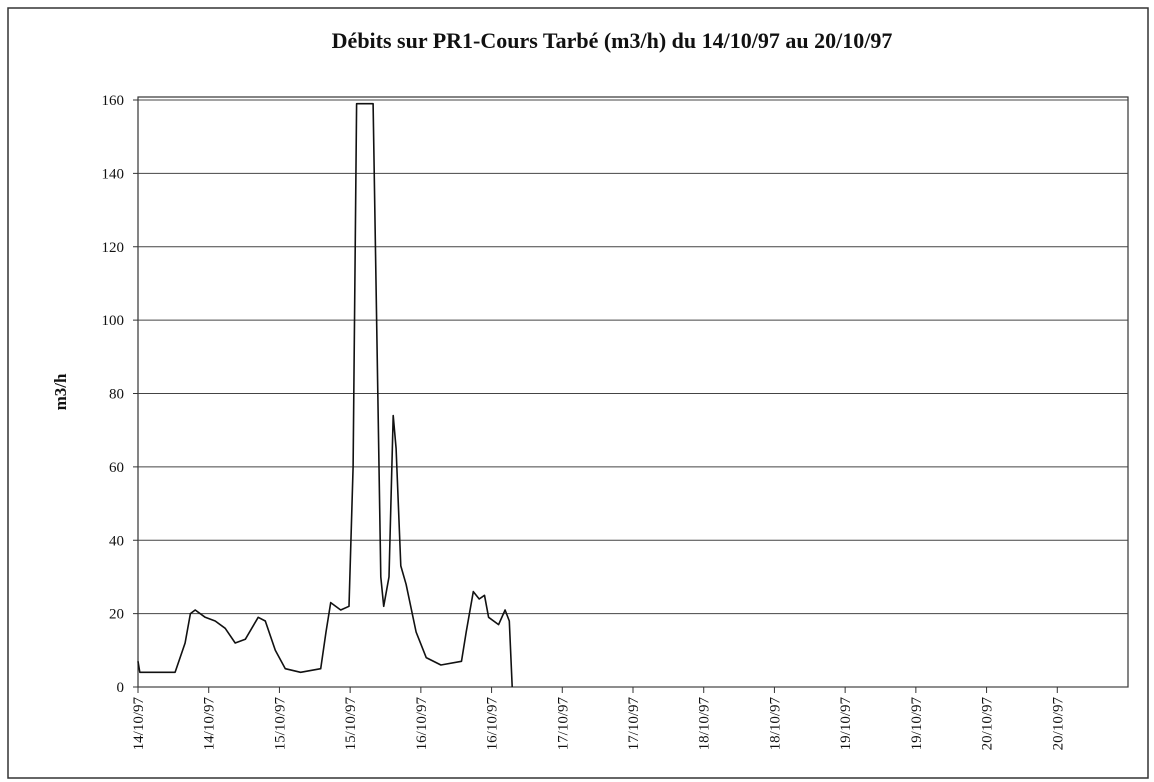 The image size is (1154, 782). What do you see at coordinates (113, 321) in the screenshot?
I see `y-tick-label: 100` at bounding box center [113, 321].